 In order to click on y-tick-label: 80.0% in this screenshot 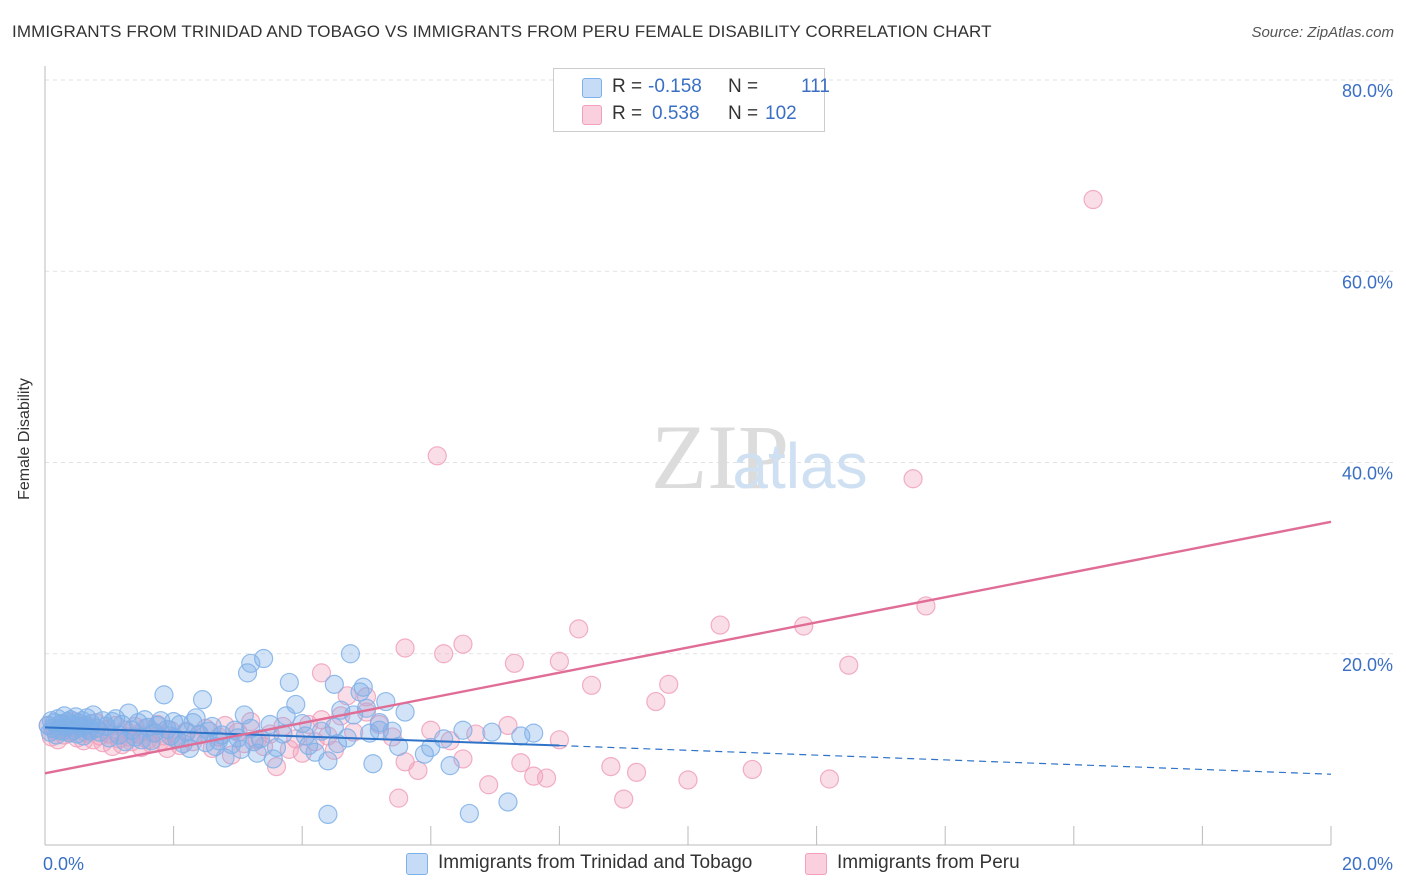, I will do `click(1367, 91)`.